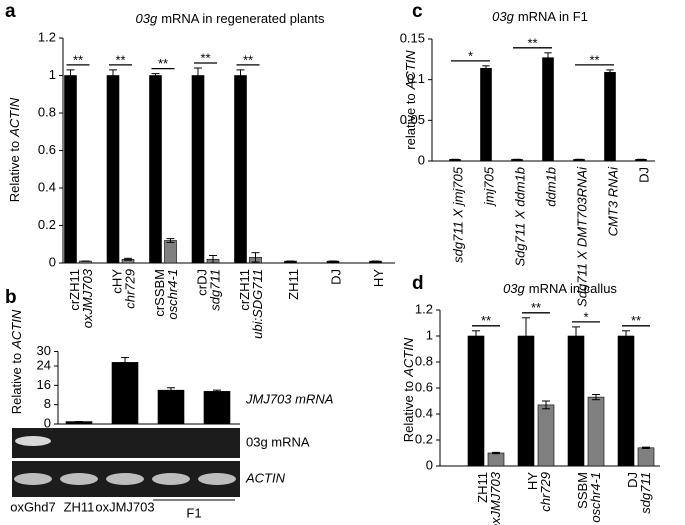 The image size is (685, 525). I want to click on x-tick-label: chr729, so click(129, 289).